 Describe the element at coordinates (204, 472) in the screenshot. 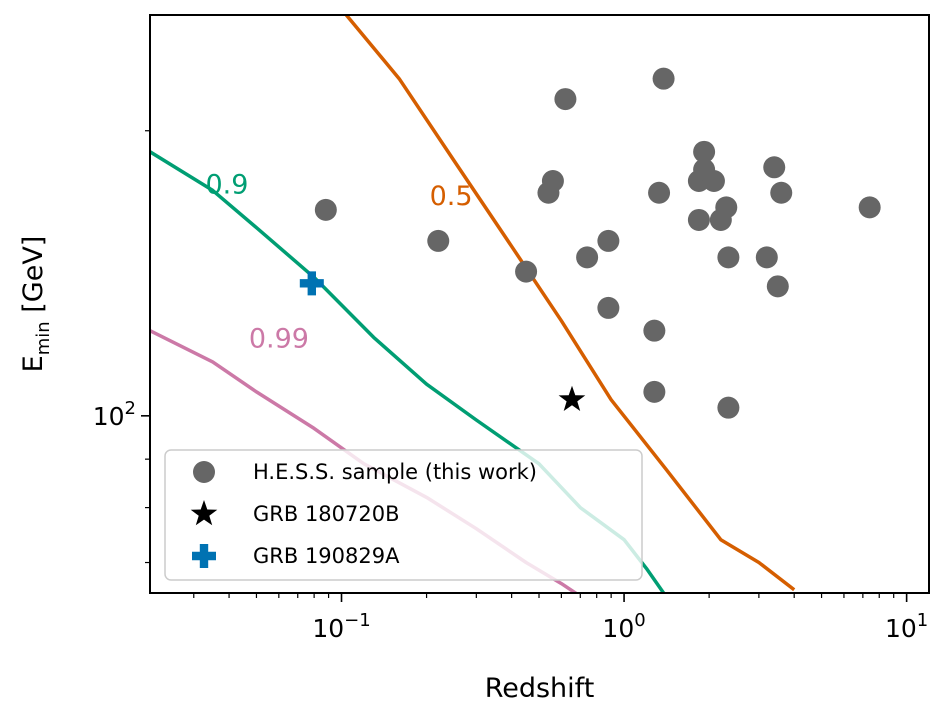

I see `legend-circle-marker` at that location.